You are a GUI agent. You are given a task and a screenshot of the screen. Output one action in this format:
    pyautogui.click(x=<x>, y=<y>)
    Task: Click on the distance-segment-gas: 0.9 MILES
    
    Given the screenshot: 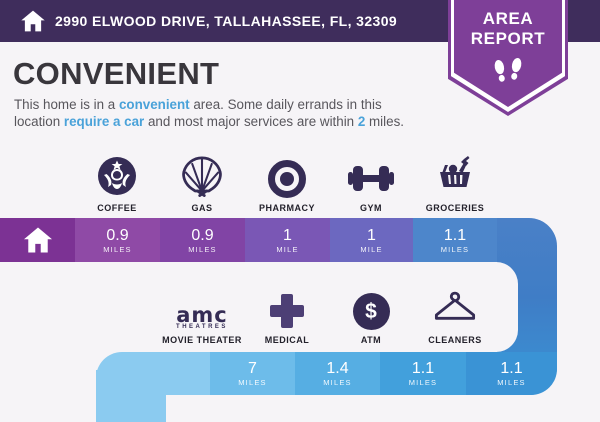 What is the action you would take?
    pyautogui.click(x=202, y=240)
    